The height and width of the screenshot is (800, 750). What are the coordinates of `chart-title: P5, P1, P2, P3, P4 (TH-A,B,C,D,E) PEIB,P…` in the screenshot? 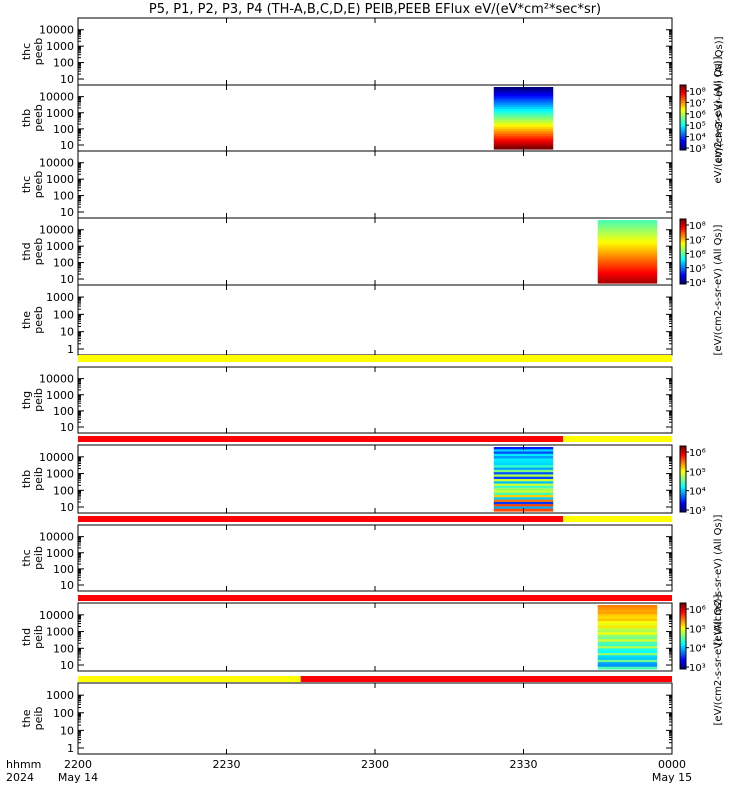 It's located at (375, 9).